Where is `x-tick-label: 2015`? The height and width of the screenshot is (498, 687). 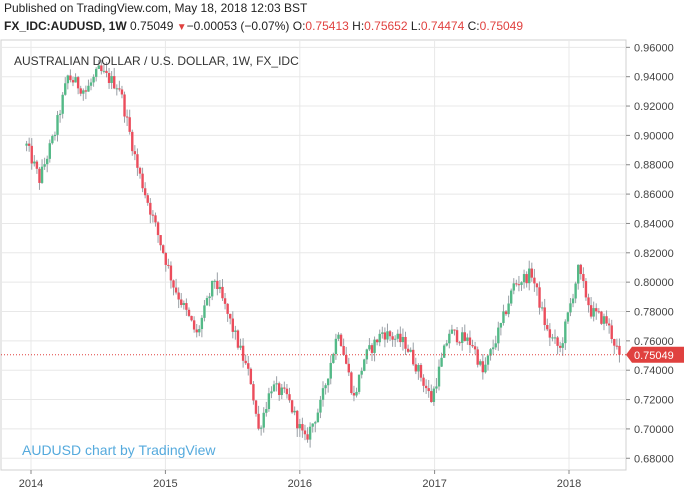
x-tick-label: 2015 is located at coordinates (165, 484).